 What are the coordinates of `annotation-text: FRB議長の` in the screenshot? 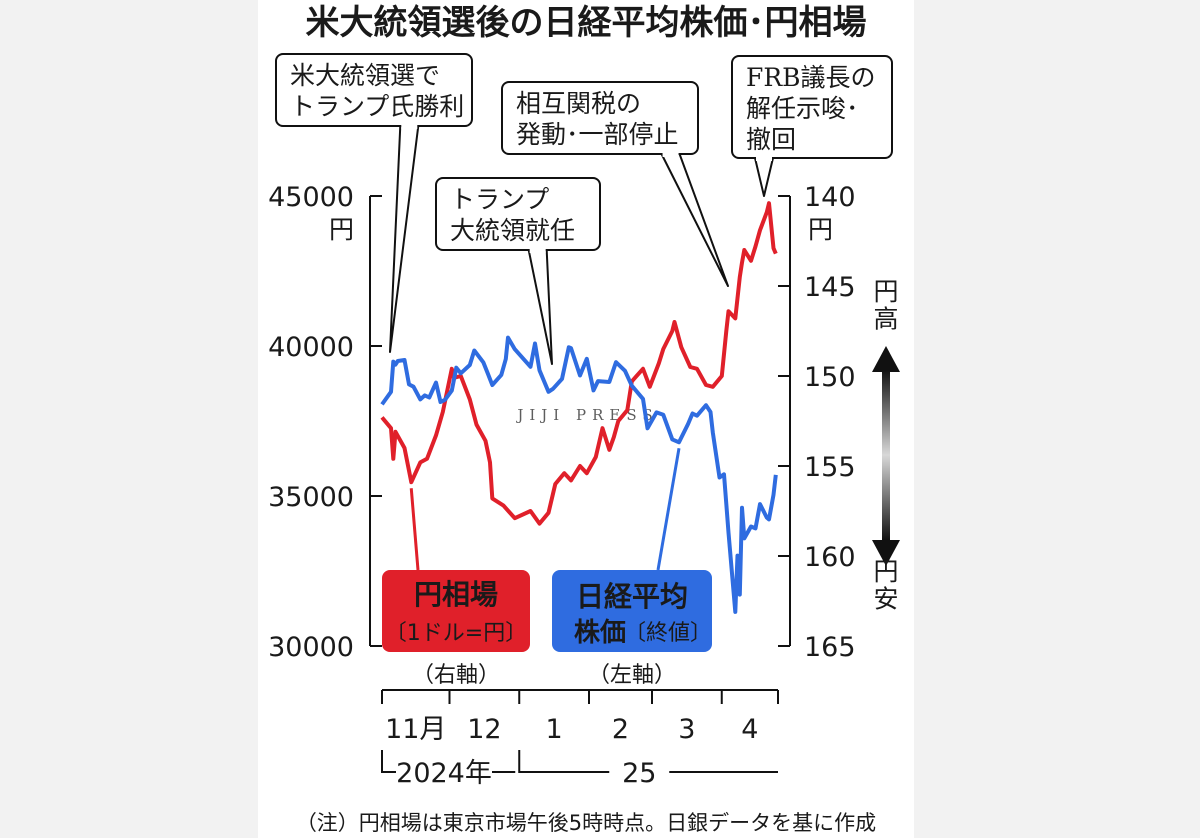 It's located at (811, 77).